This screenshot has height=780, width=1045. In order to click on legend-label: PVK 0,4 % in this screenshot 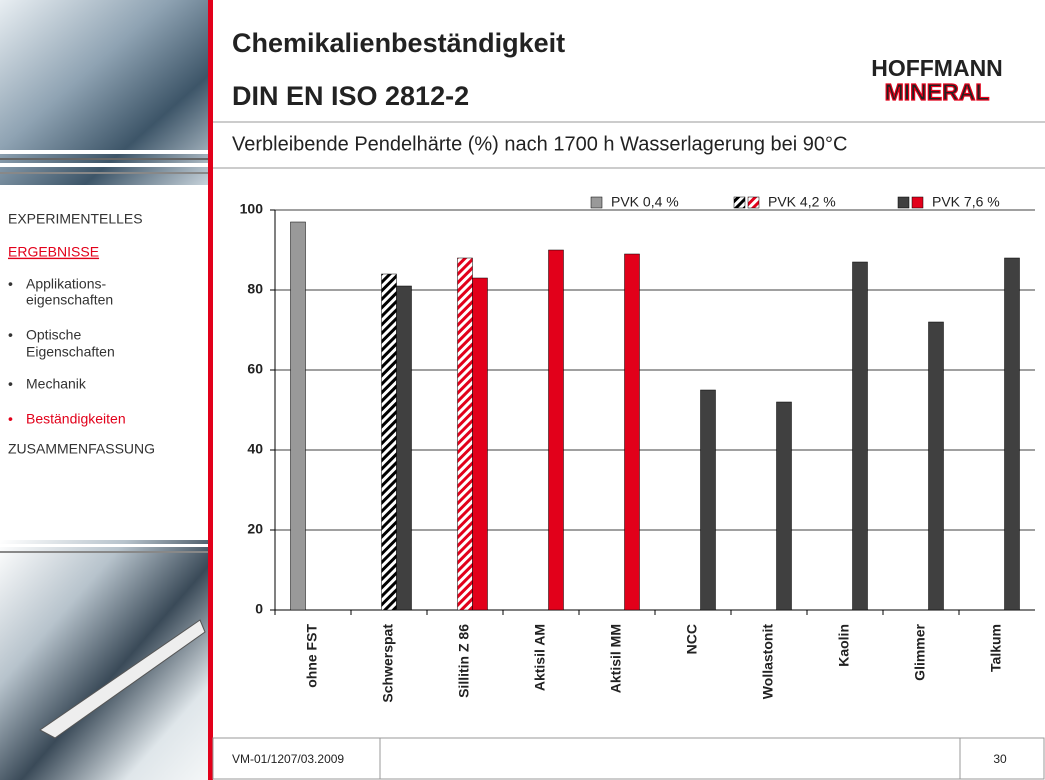, I will do `click(645, 202)`.